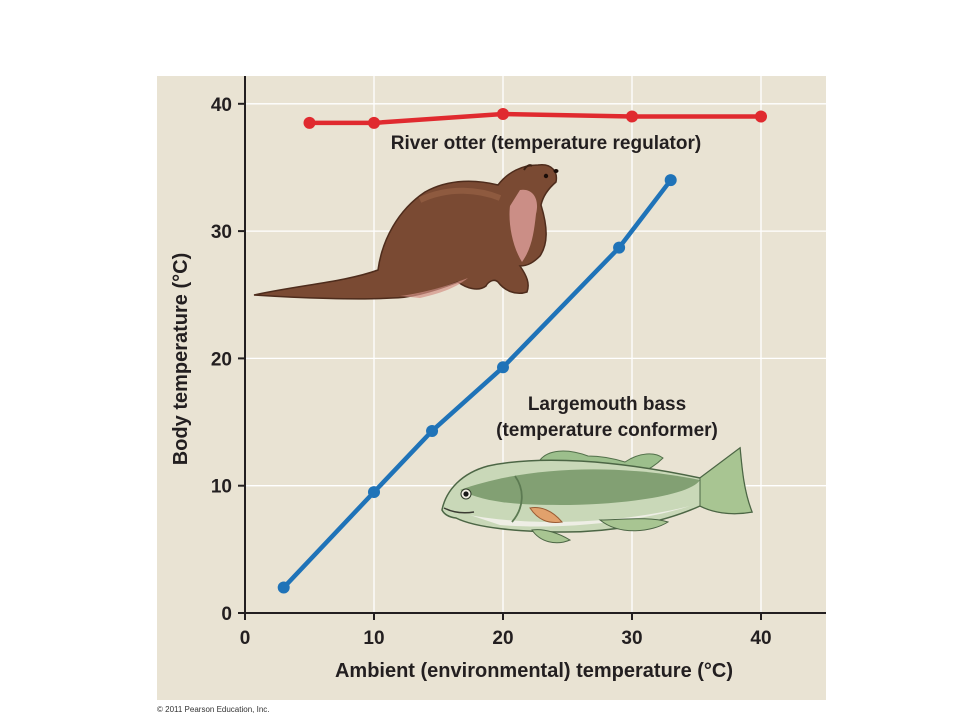 Image resolution: width=960 pixels, height=720 pixels. What do you see at coordinates (607, 404) in the screenshot?
I see `largemouth-bass-series-label-line1: Largemouth bass` at bounding box center [607, 404].